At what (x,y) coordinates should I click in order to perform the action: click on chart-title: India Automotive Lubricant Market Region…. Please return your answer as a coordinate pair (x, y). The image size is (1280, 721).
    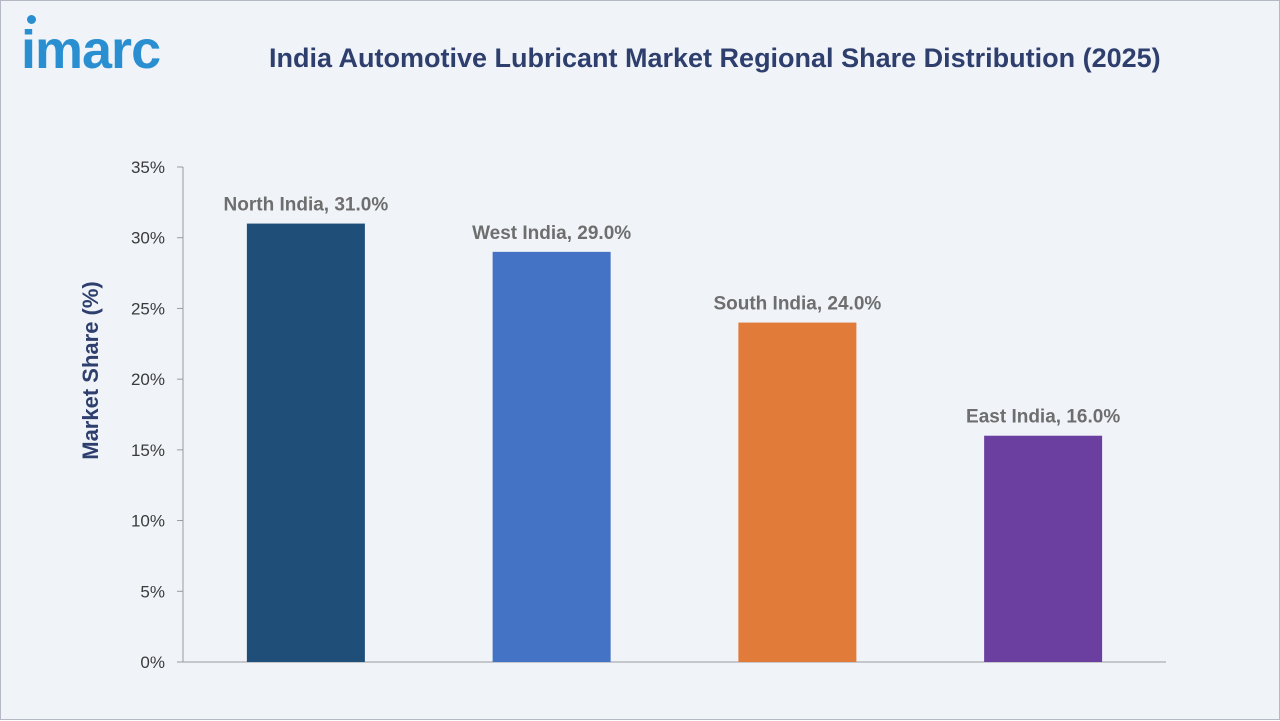
    Looking at the image, I should click on (715, 58).